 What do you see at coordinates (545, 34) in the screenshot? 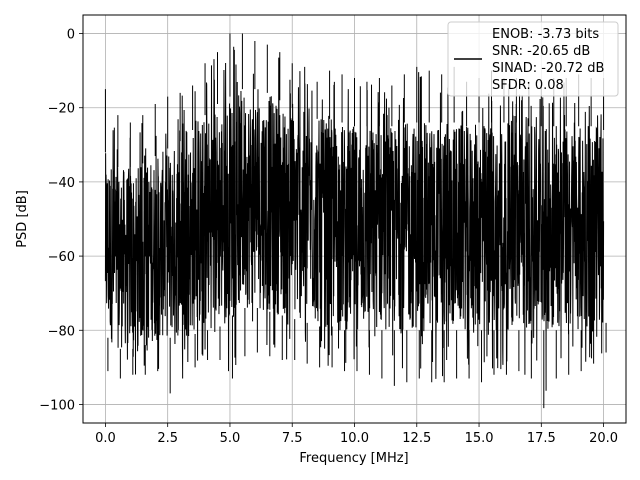
I see `legend-entry-enob: ENOB: -3.73 bits` at bounding box center [545, 34].